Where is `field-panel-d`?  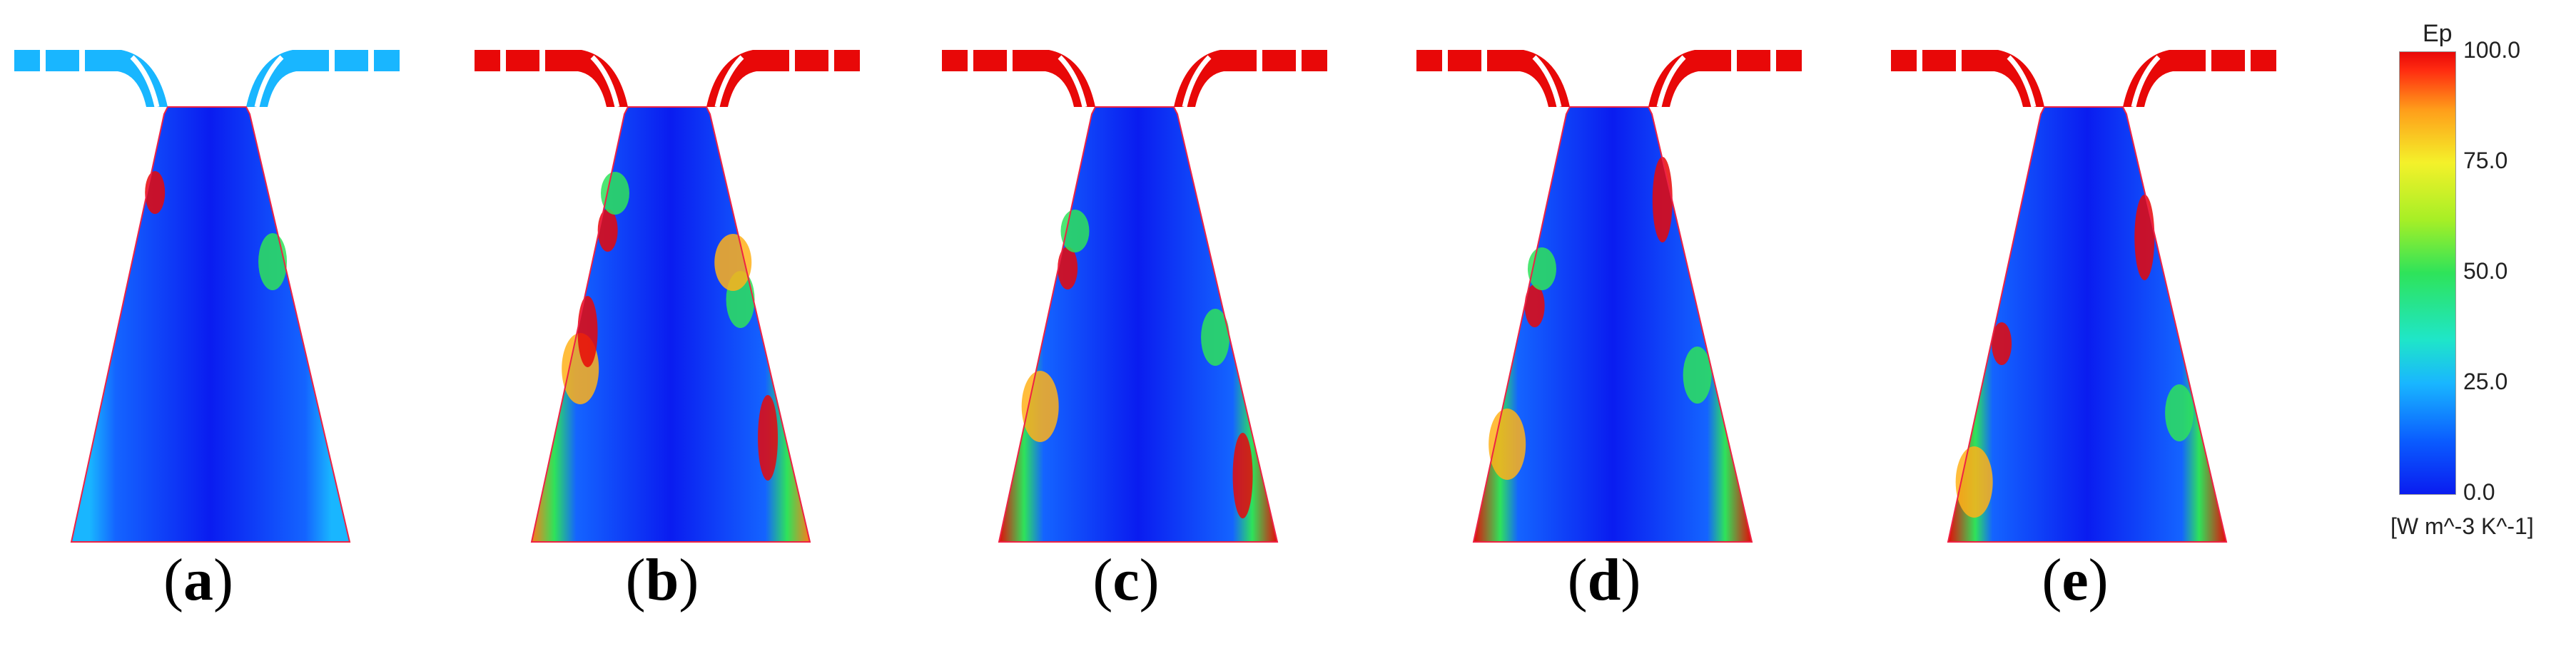
field-panel-d is located at coordinates (1609, 296).